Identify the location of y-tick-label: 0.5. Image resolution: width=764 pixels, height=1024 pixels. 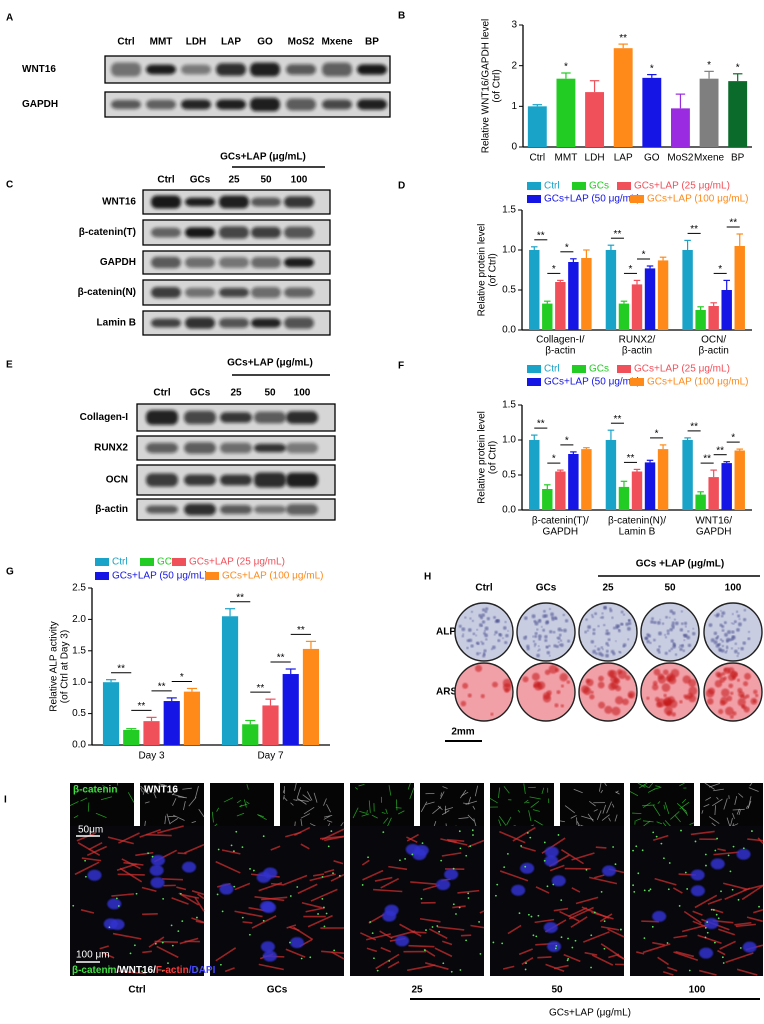
(79, 713).